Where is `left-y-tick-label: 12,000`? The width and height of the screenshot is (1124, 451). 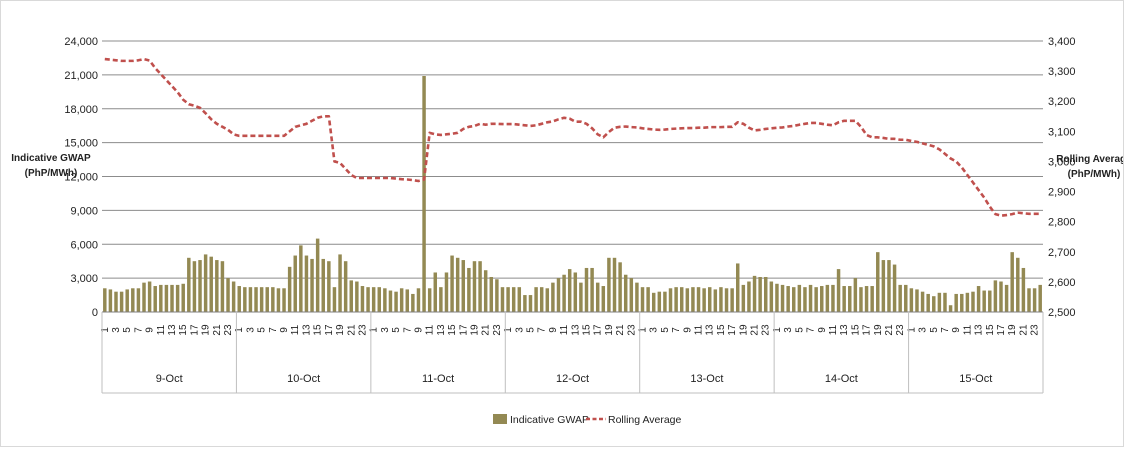 left-y-tick-label: 12,000 is located at coordinates (81, 178).